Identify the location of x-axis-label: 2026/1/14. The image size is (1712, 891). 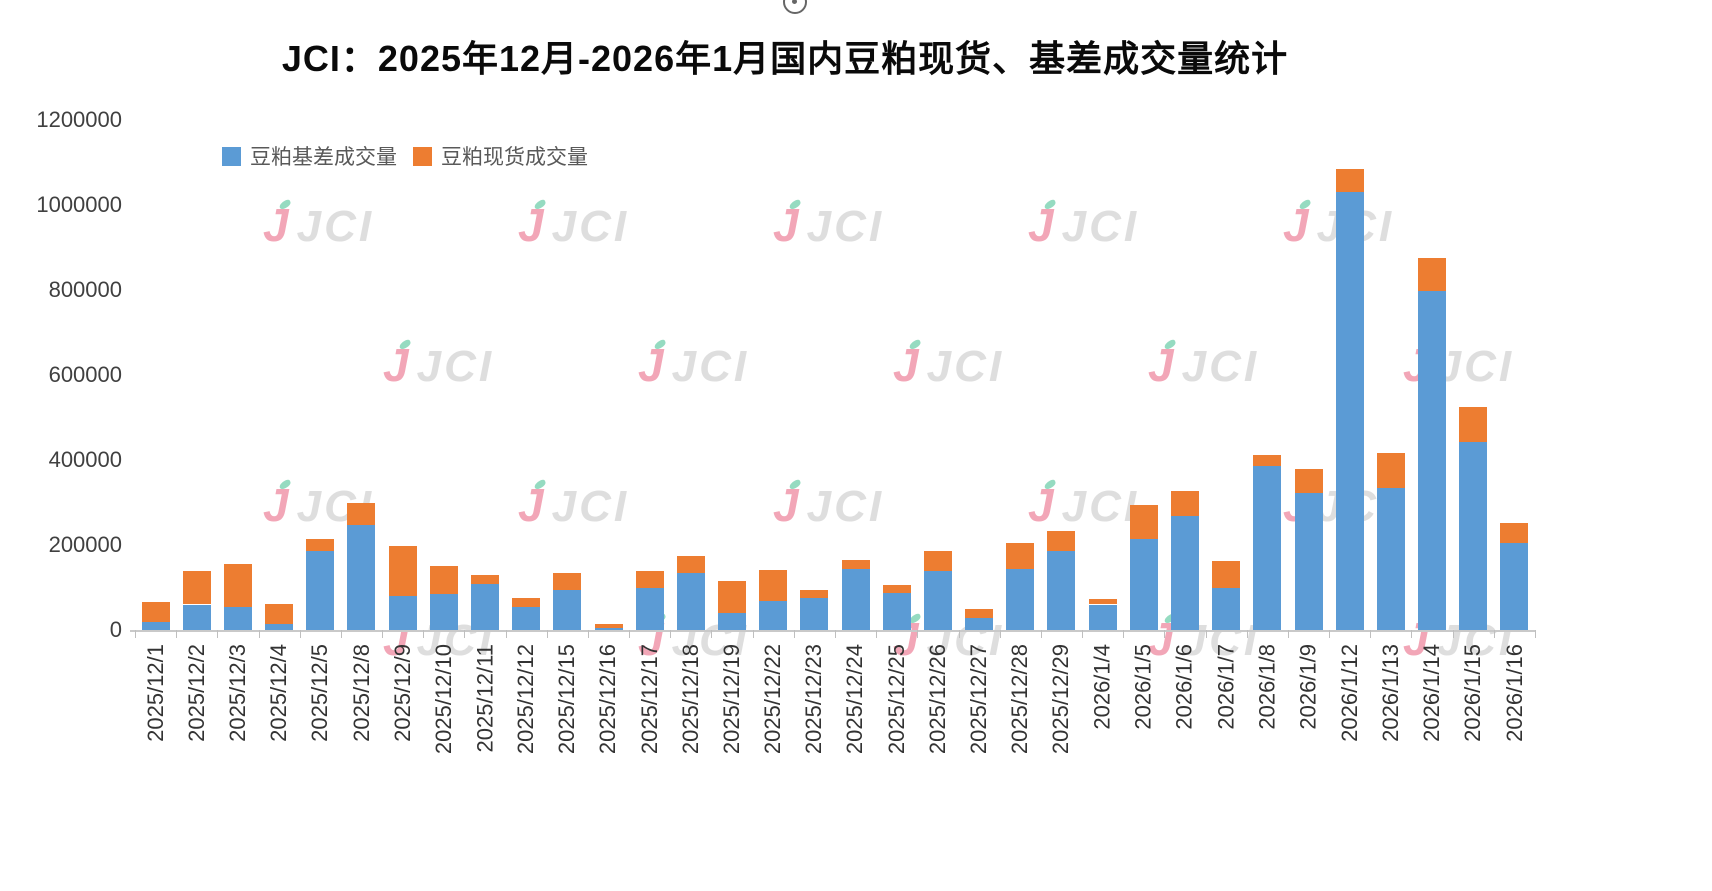
(1432, 693).